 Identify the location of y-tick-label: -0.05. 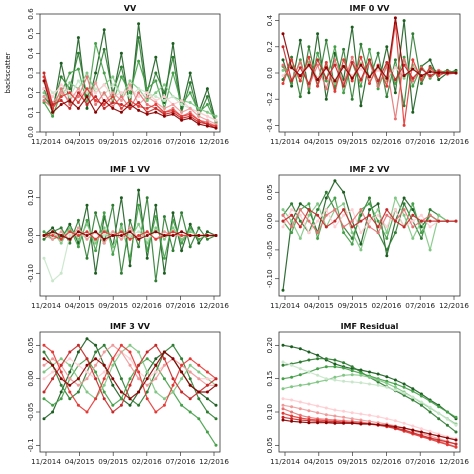
(30, 412).